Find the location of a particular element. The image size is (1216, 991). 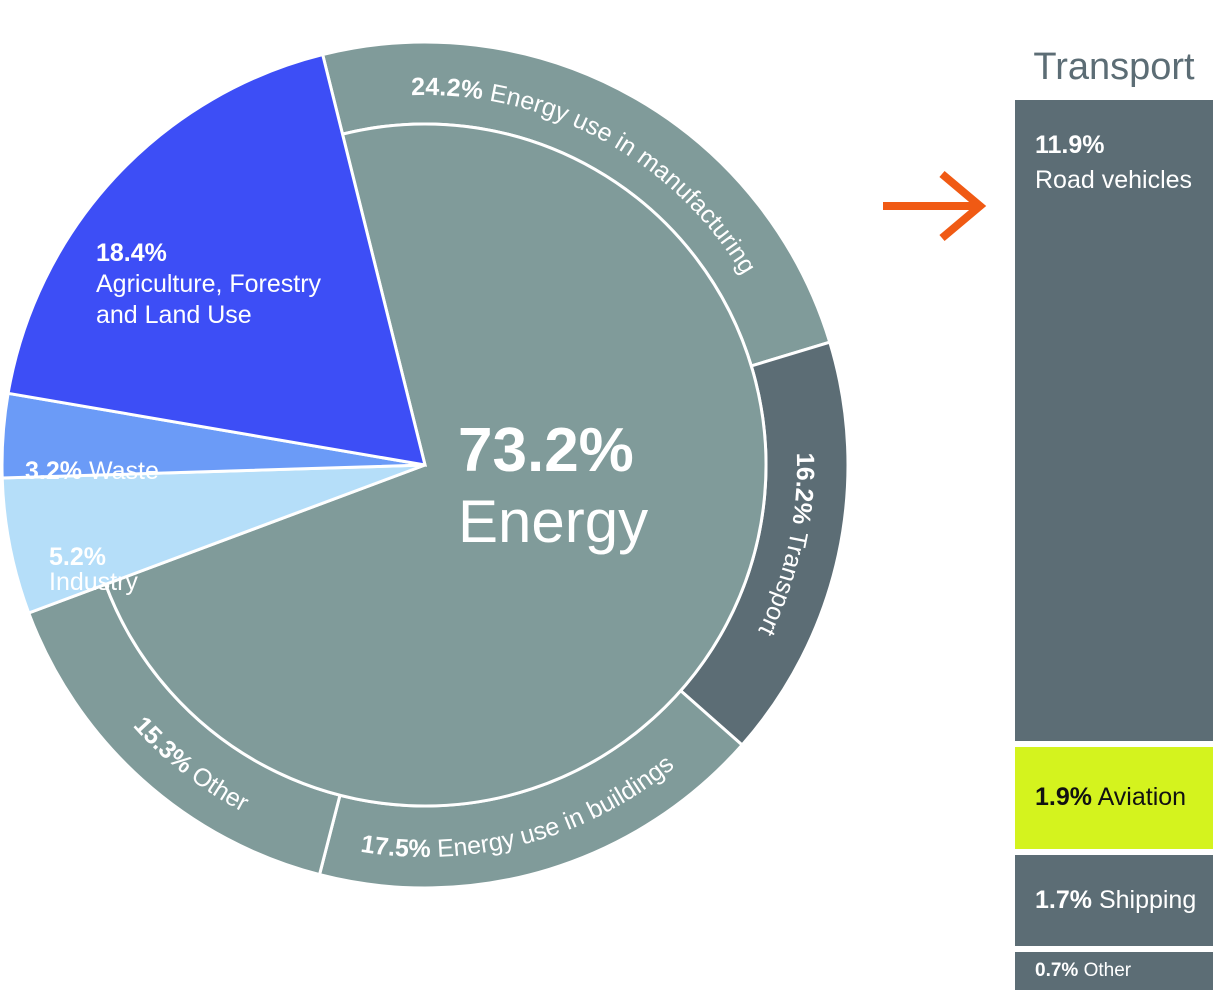

transport-bar-title: Transport is located at coordinates (1114, 67).